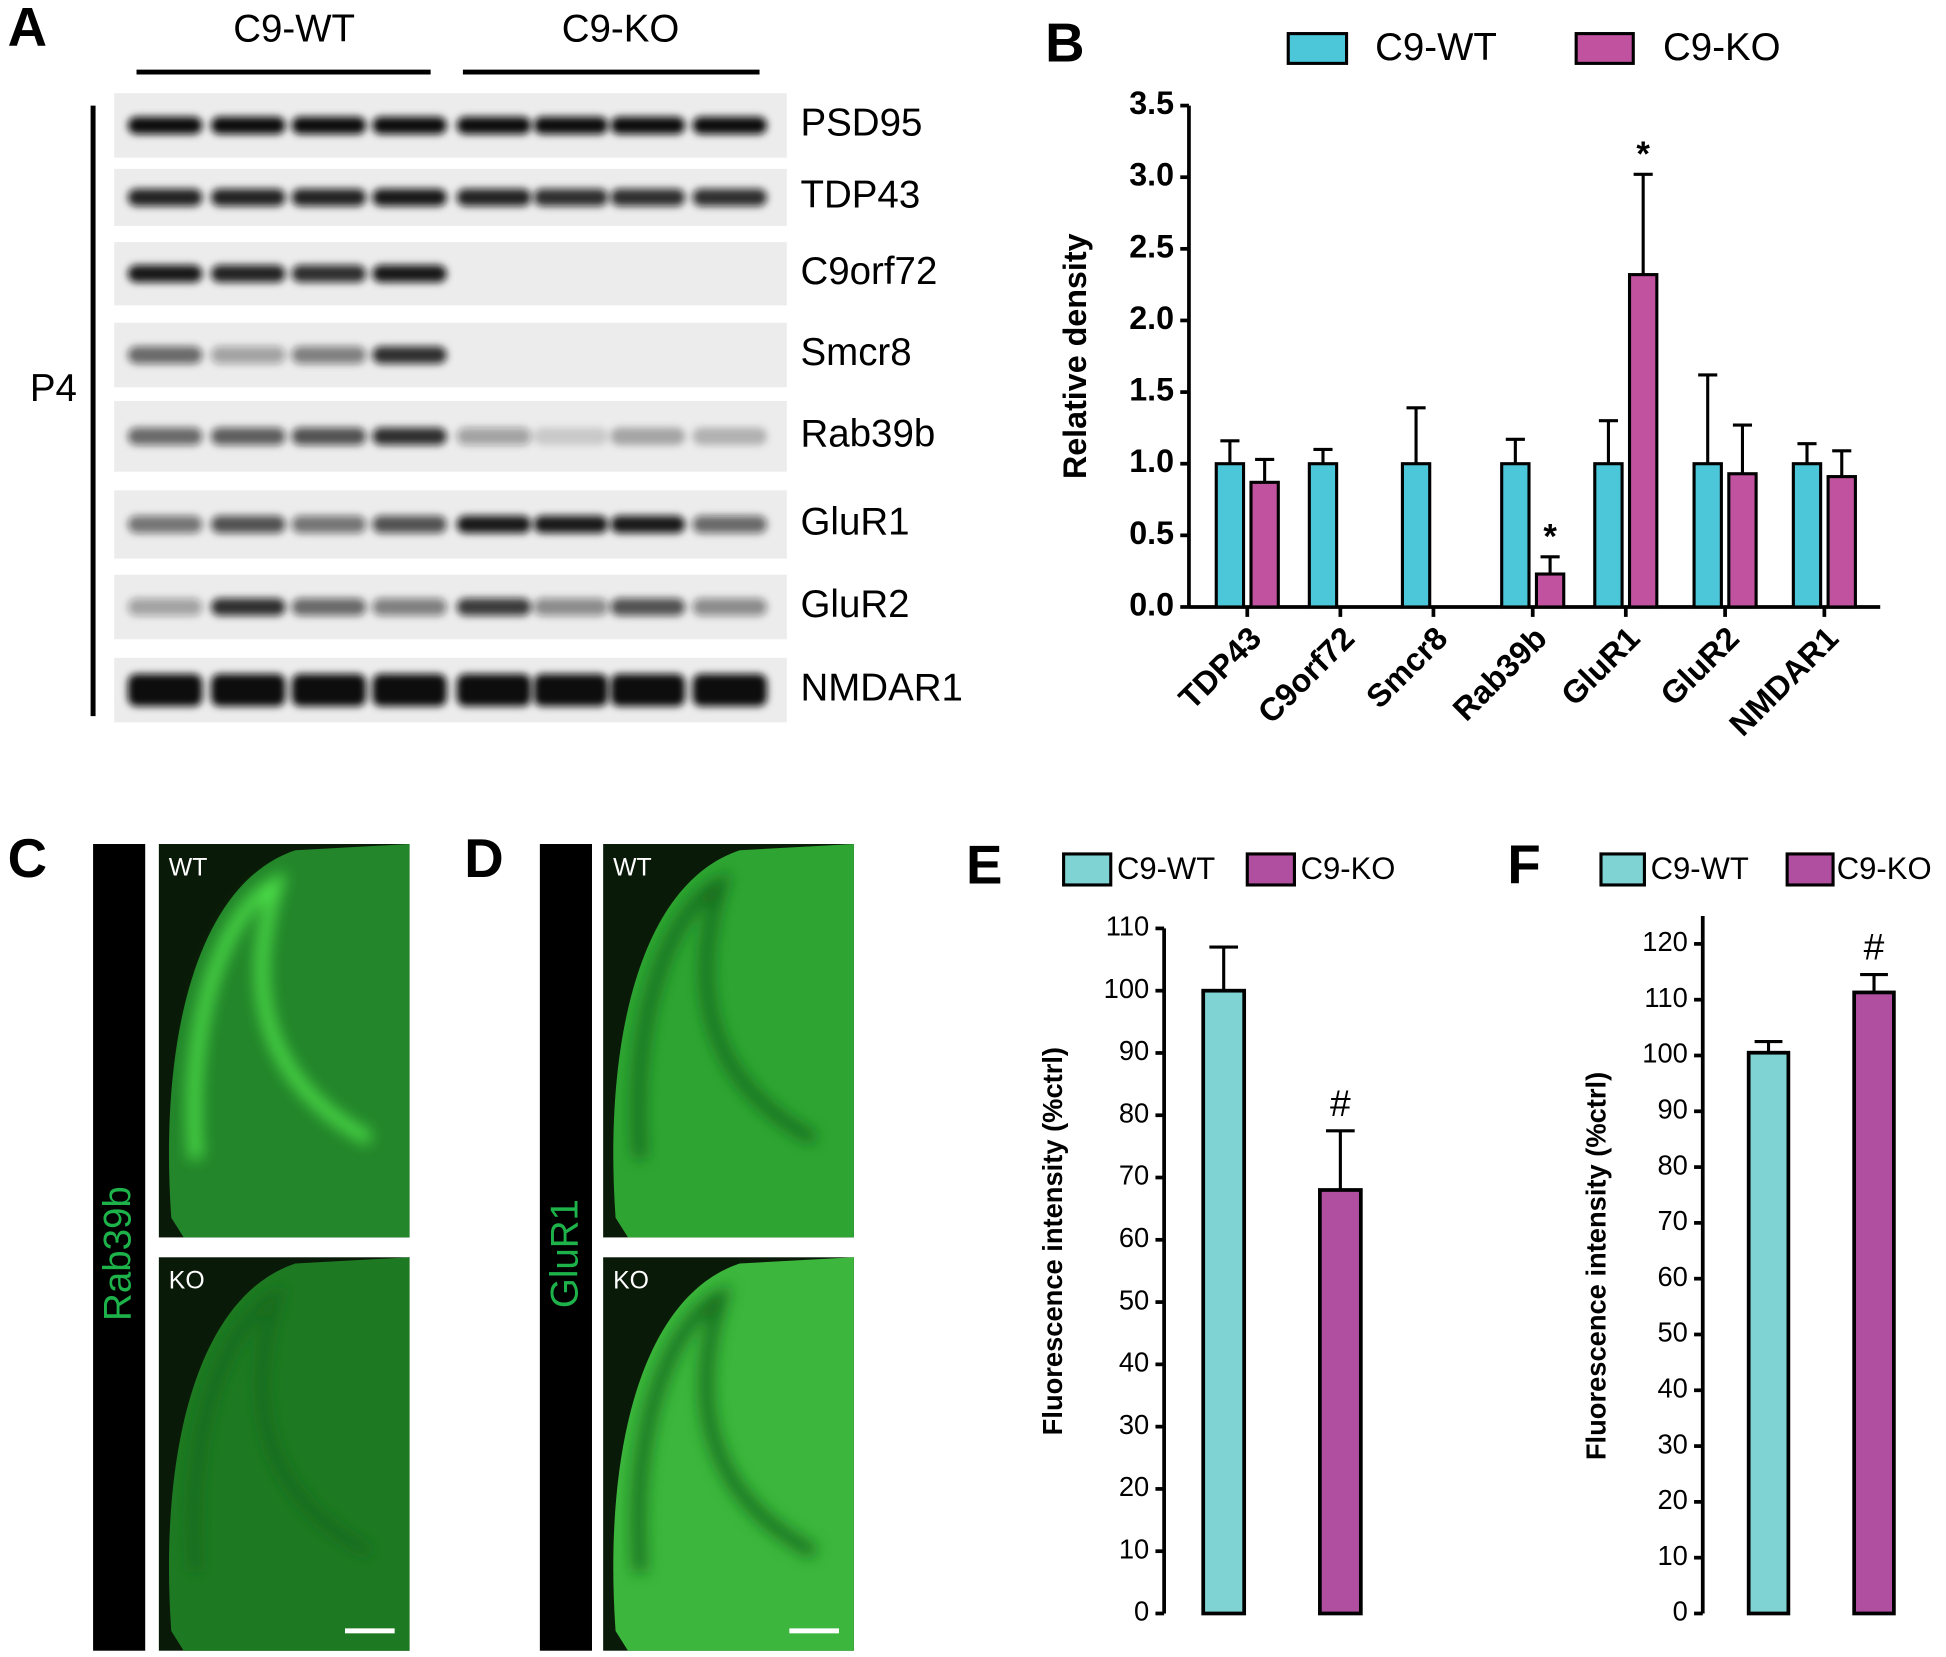 Image resolution: width=1946 pixels, height=1657 pixels. Describe the element at coordinates (1151, 318) in the screenshot. I see `y-tick-label: 2.0` at that location.